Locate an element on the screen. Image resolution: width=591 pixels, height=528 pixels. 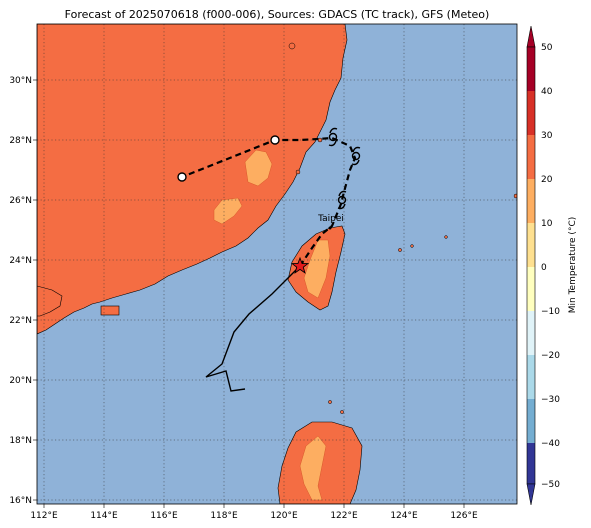
hot-region-zhejiang is located at coordinates (258, 168).